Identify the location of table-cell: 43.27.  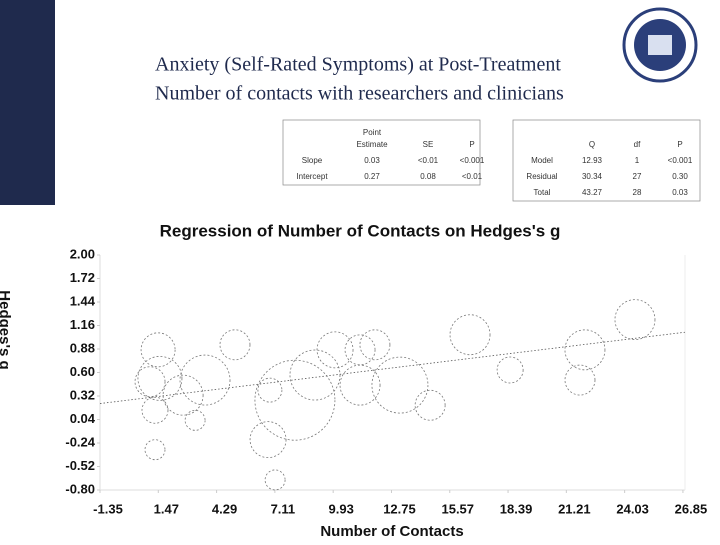
(592, 192).